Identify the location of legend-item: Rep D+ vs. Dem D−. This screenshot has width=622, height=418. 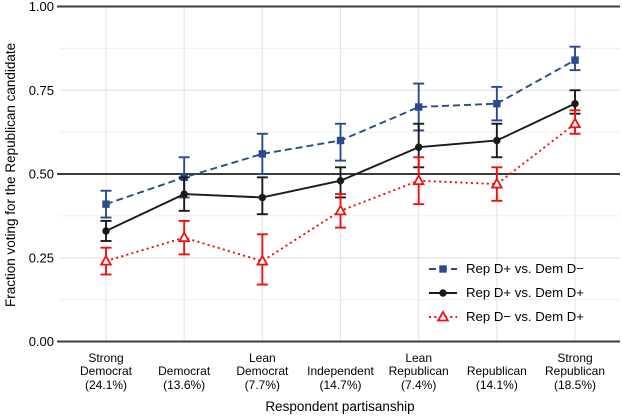
(506, 268).